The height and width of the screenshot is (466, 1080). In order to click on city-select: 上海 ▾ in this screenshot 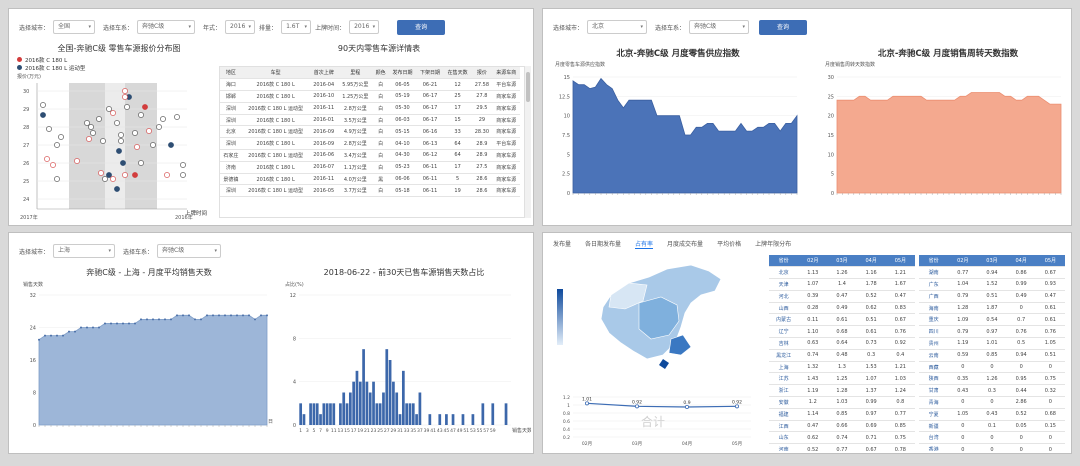, I will do `click(84, 251)`.